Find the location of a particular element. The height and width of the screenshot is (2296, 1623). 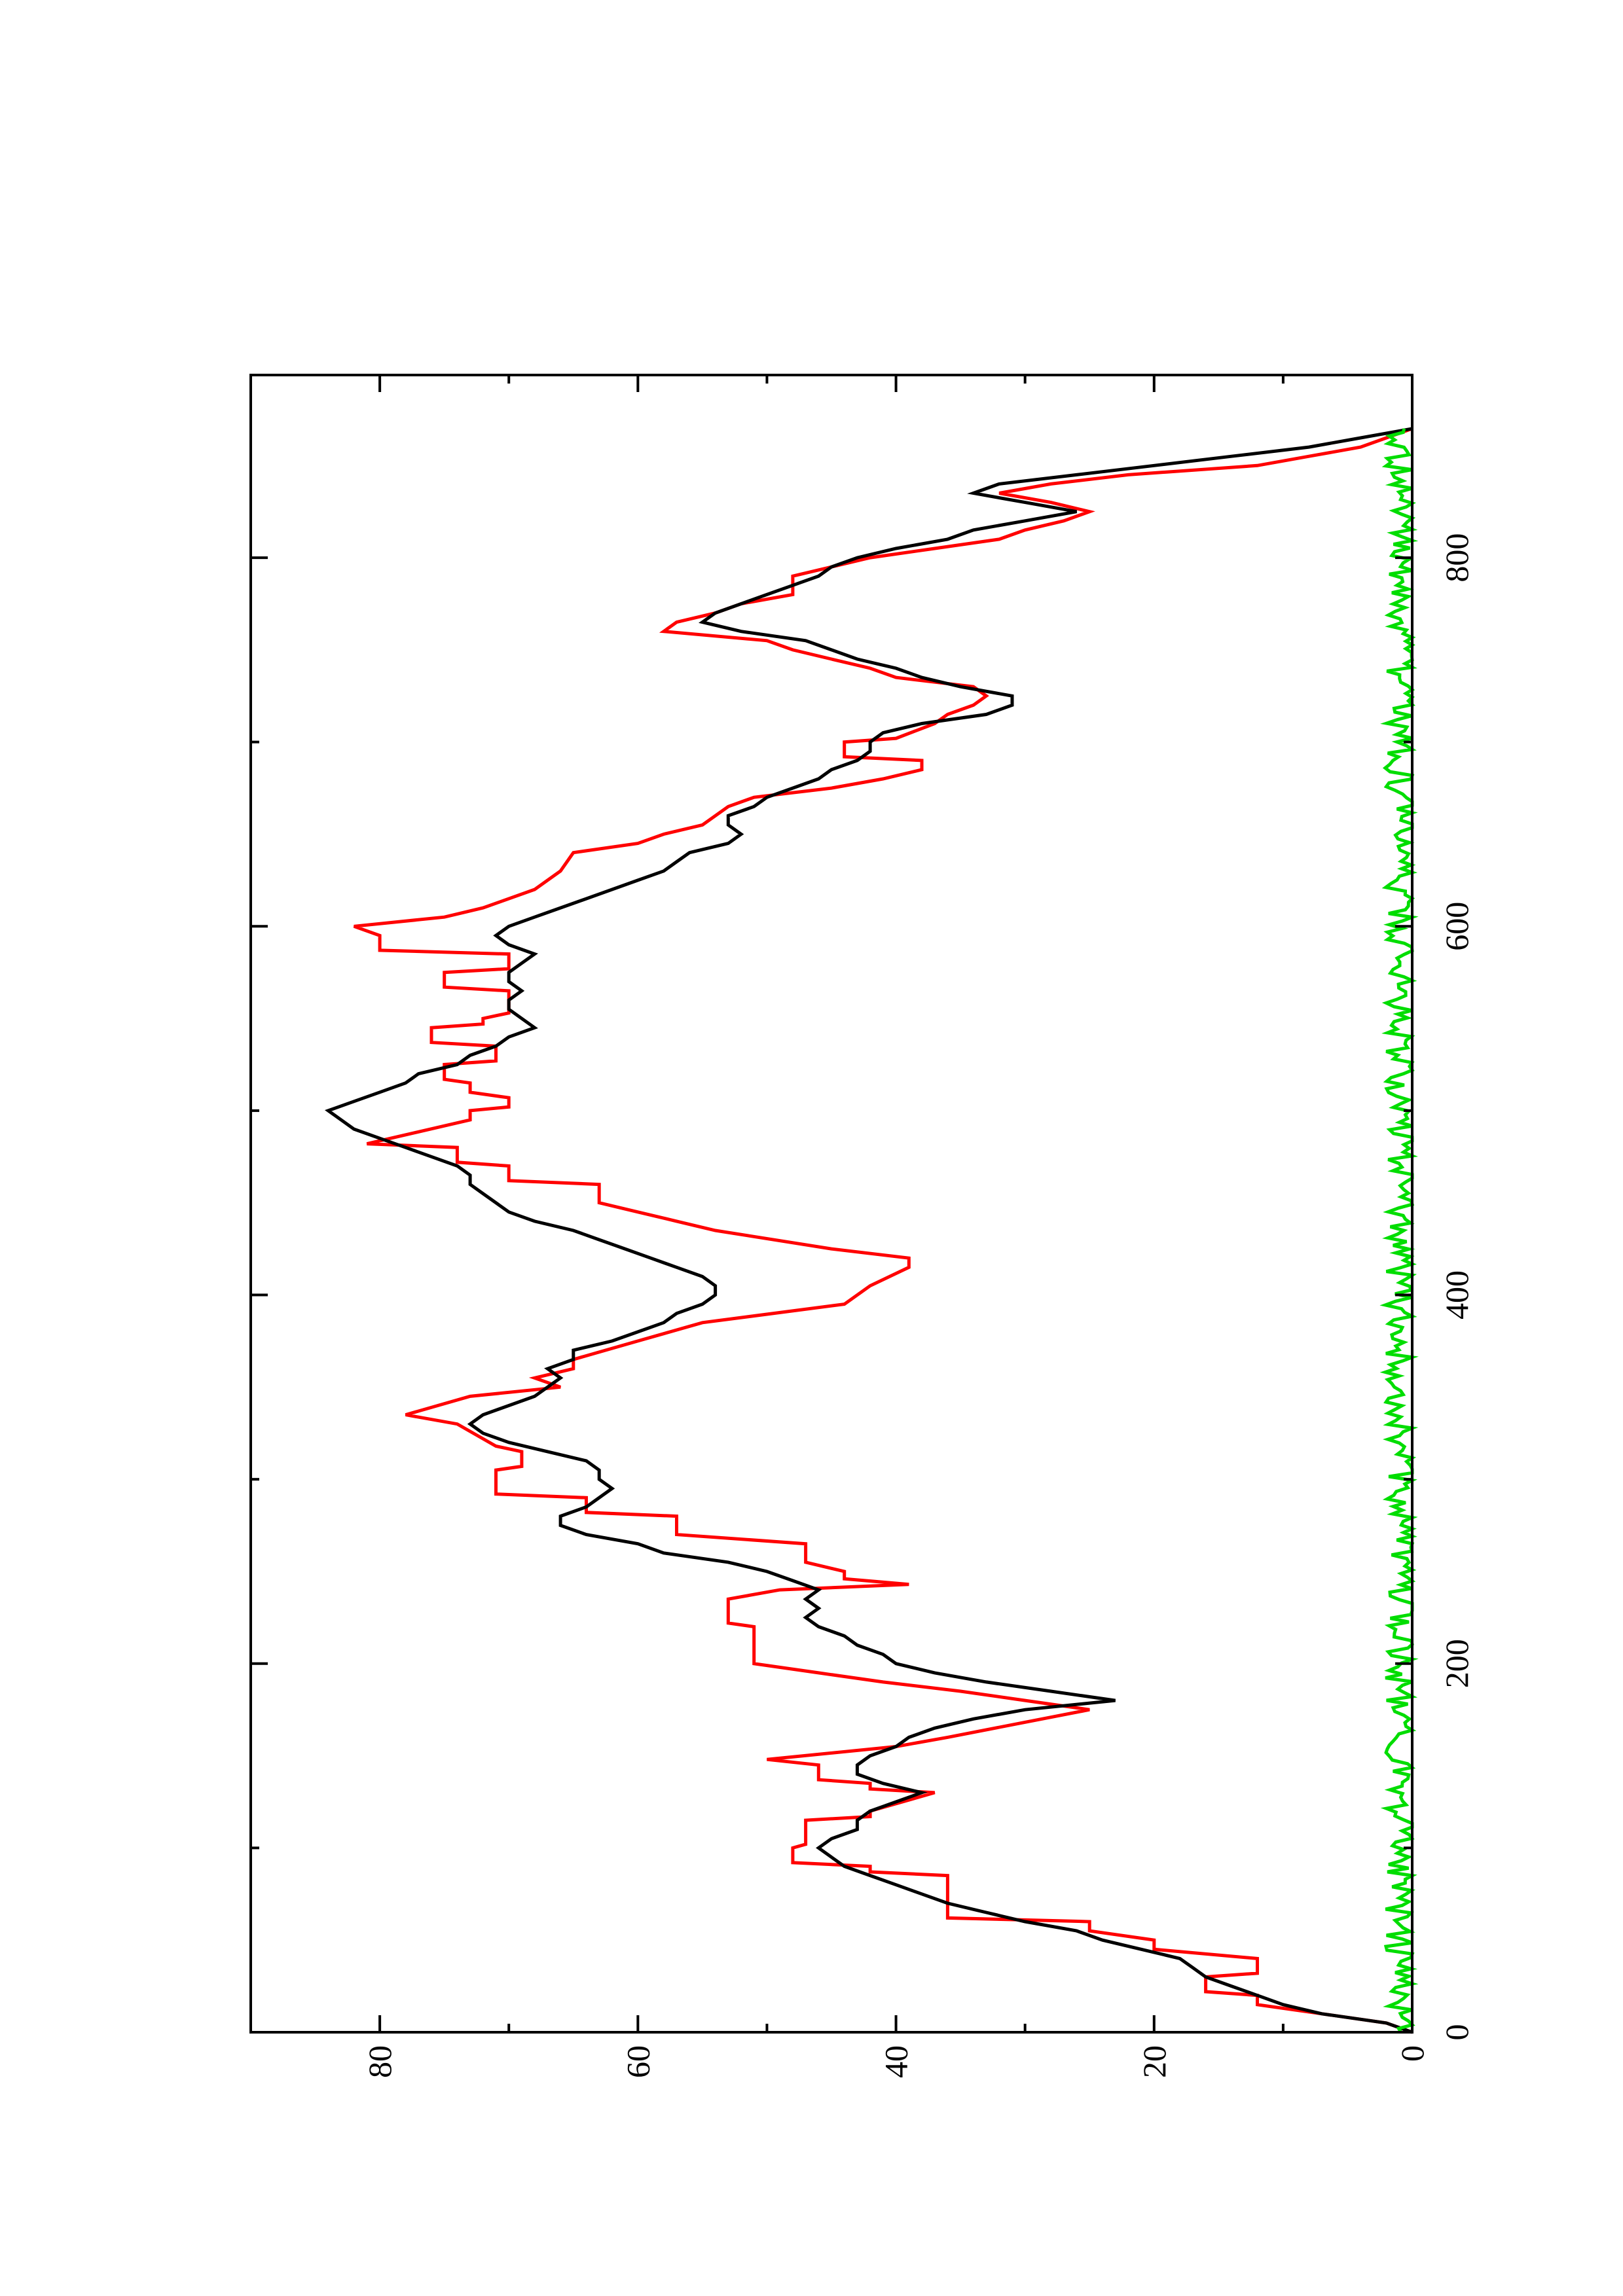

x-tick-label: 800 is located at coordinates (1456, 558).